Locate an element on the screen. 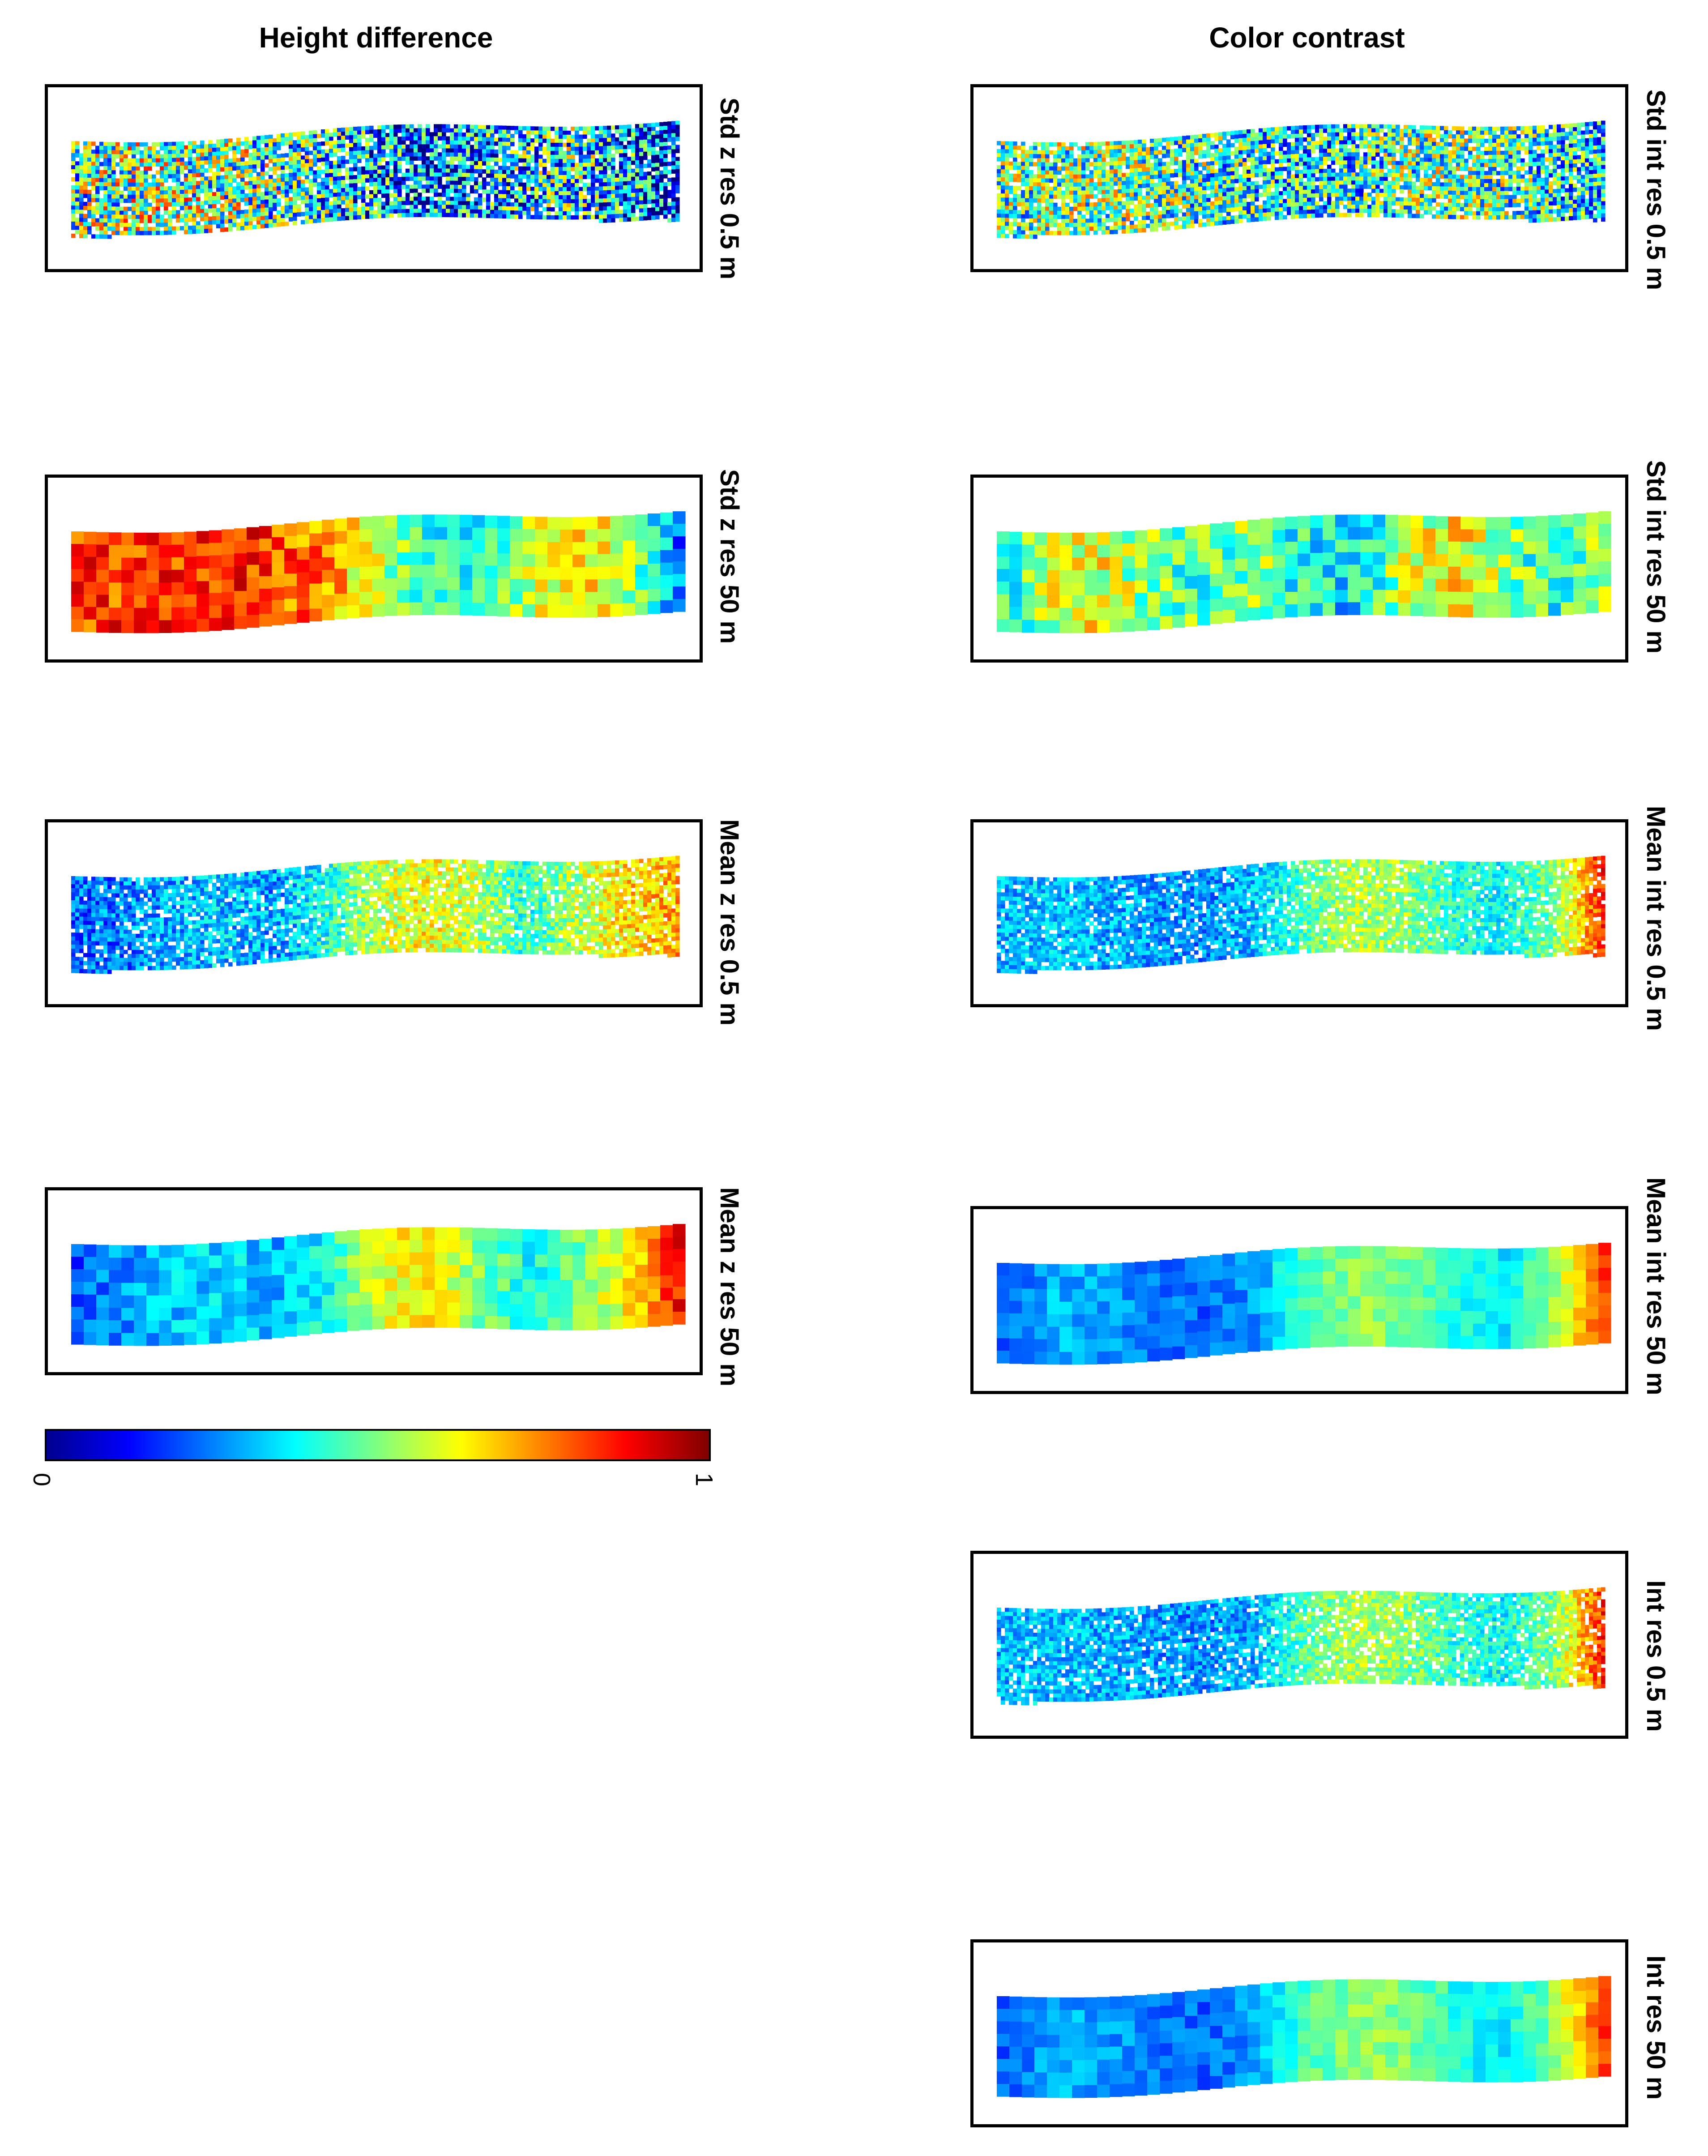  height-difference-title: Height difference is located at coordinates (376, 37).